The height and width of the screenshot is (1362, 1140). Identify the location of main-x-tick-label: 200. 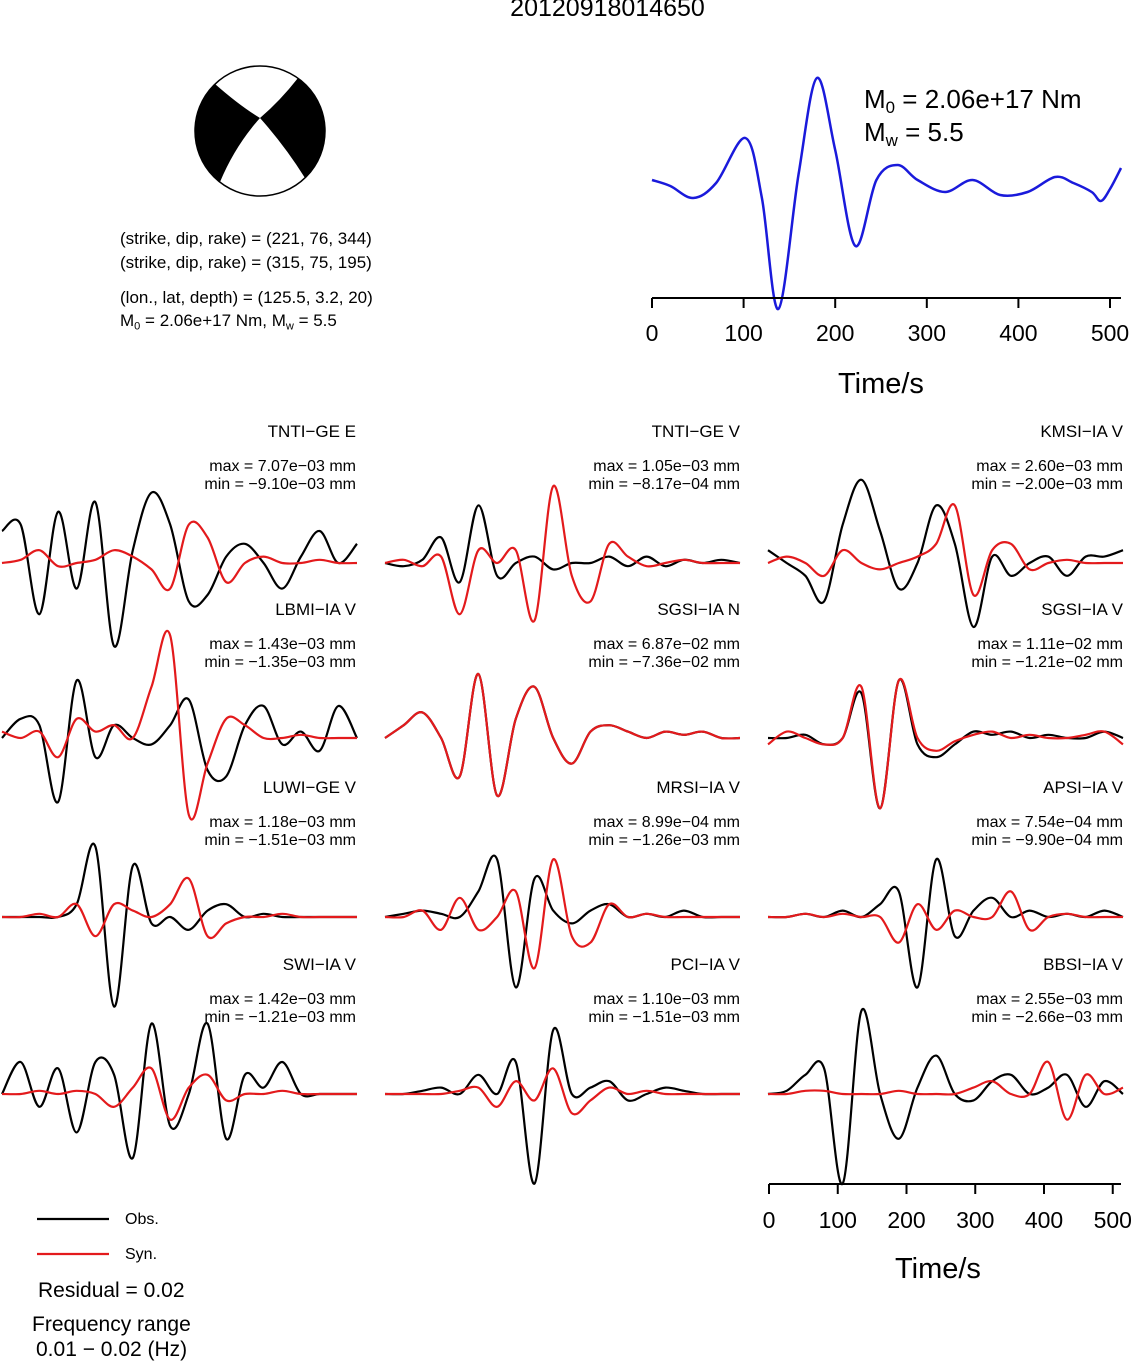
(906, 1220).